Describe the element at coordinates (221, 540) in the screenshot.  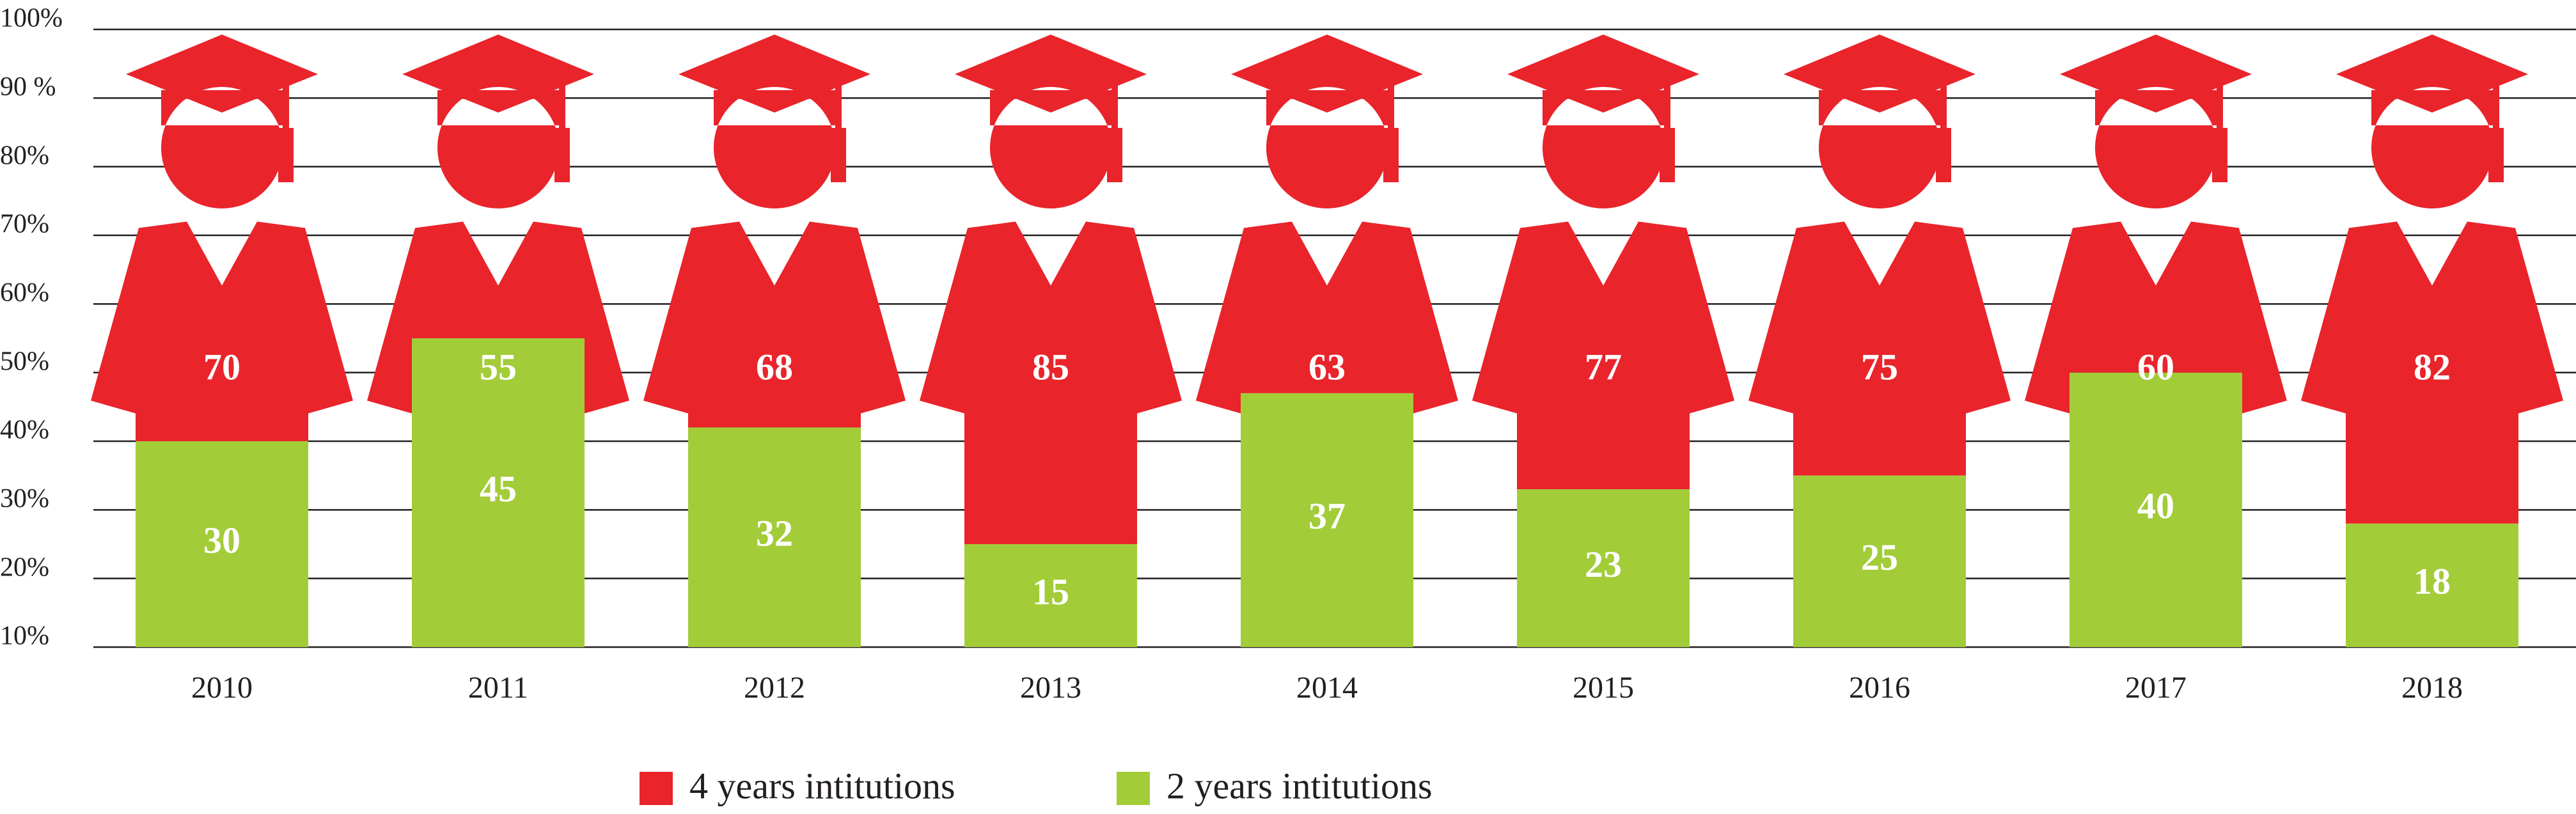
I see `data-label: 30` at that location.